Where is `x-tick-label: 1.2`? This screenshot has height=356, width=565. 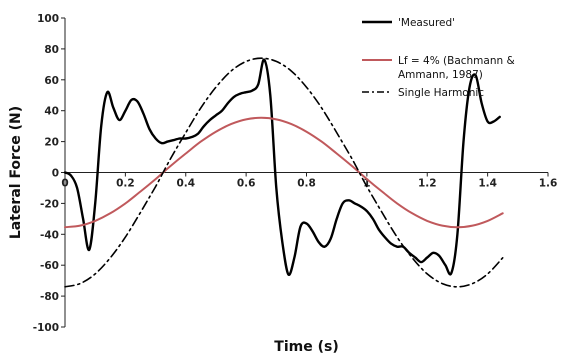
x-tick-label: 1.2 is located at coordinates (427, 184).